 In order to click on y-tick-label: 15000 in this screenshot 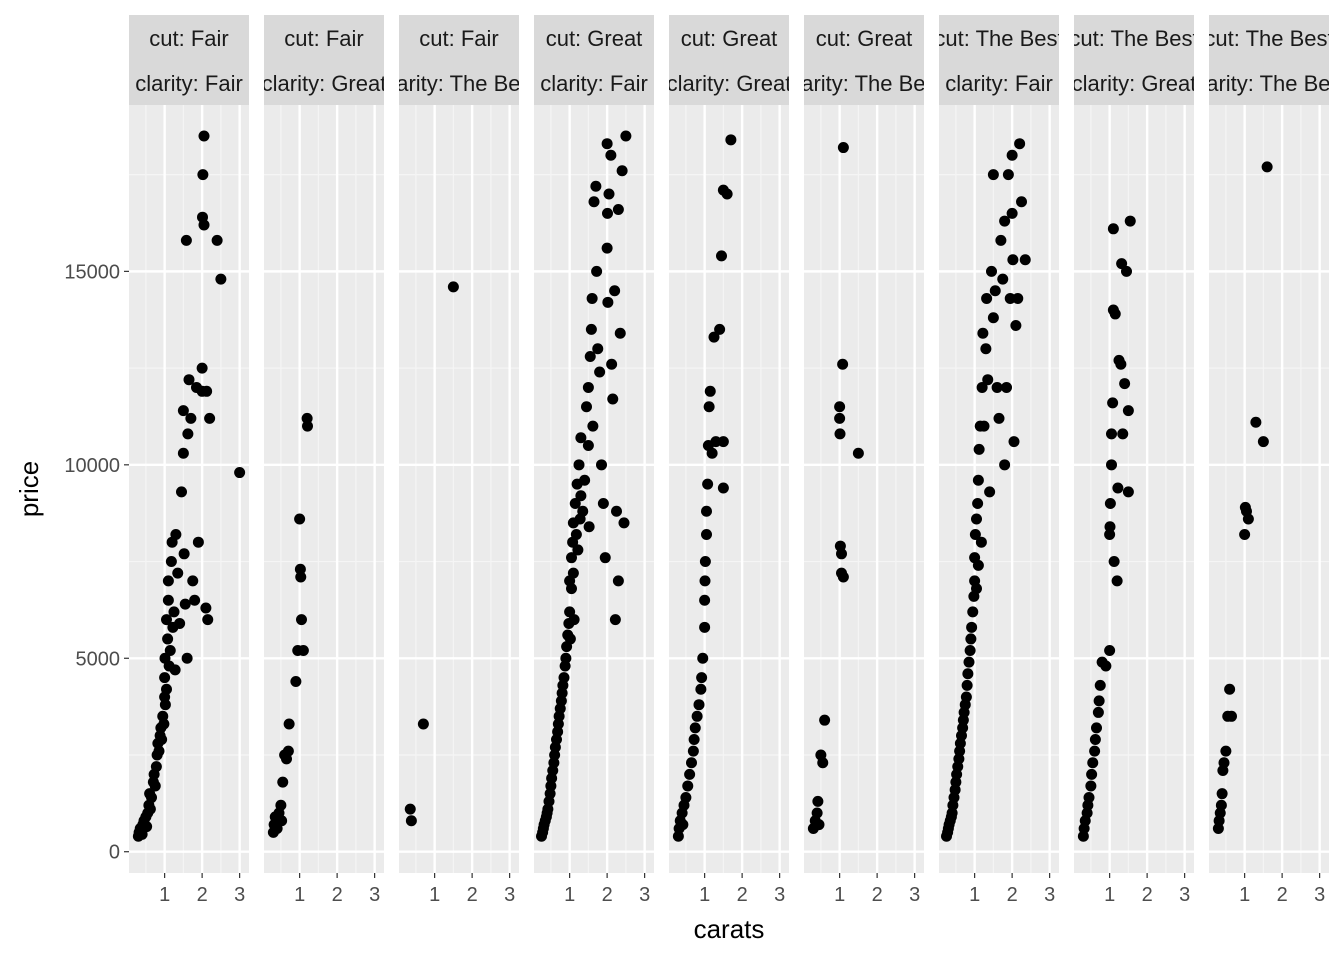, I will do `click(92, 272)`.